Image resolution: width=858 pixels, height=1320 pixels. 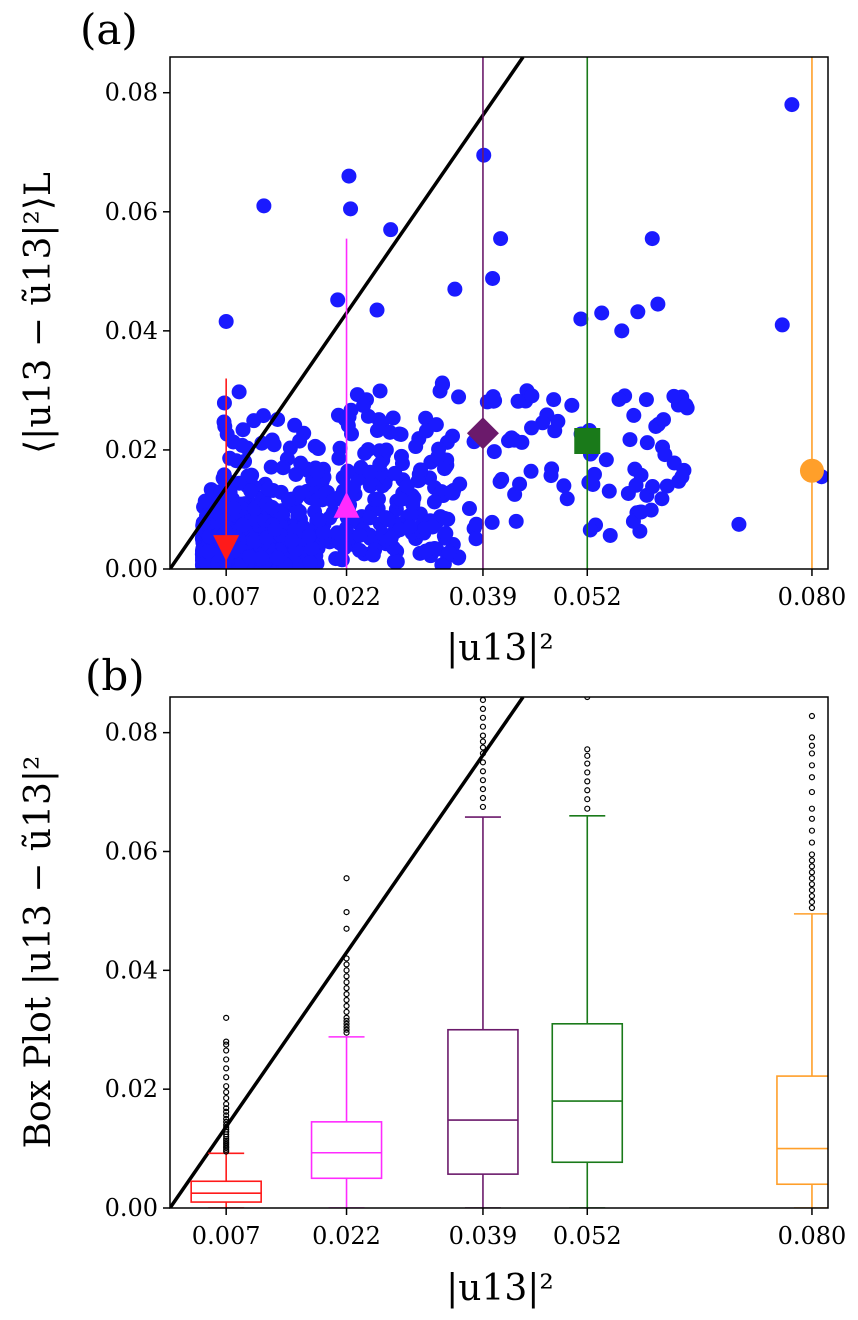 I want to click on y-tick-label: 0.00, so click(x=131, y=1208).